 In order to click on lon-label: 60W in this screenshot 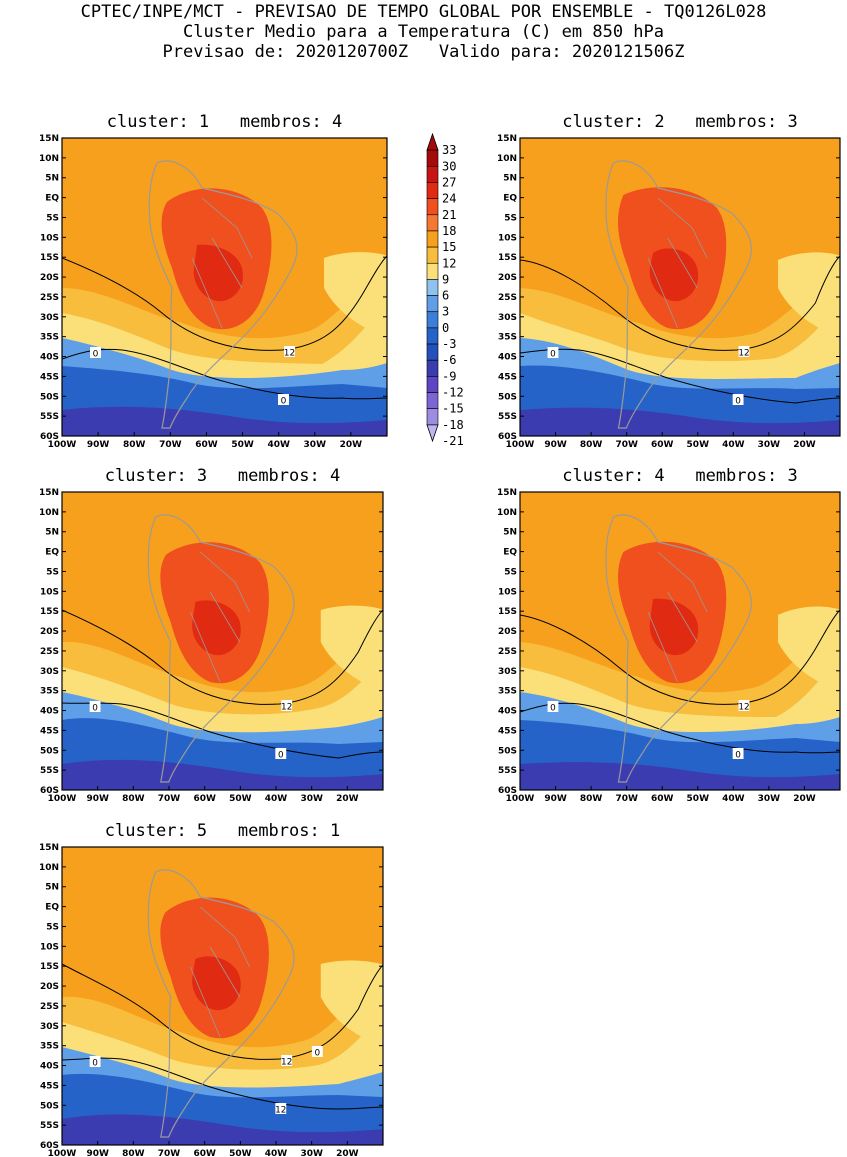, I will do `click(204, 1153)`.